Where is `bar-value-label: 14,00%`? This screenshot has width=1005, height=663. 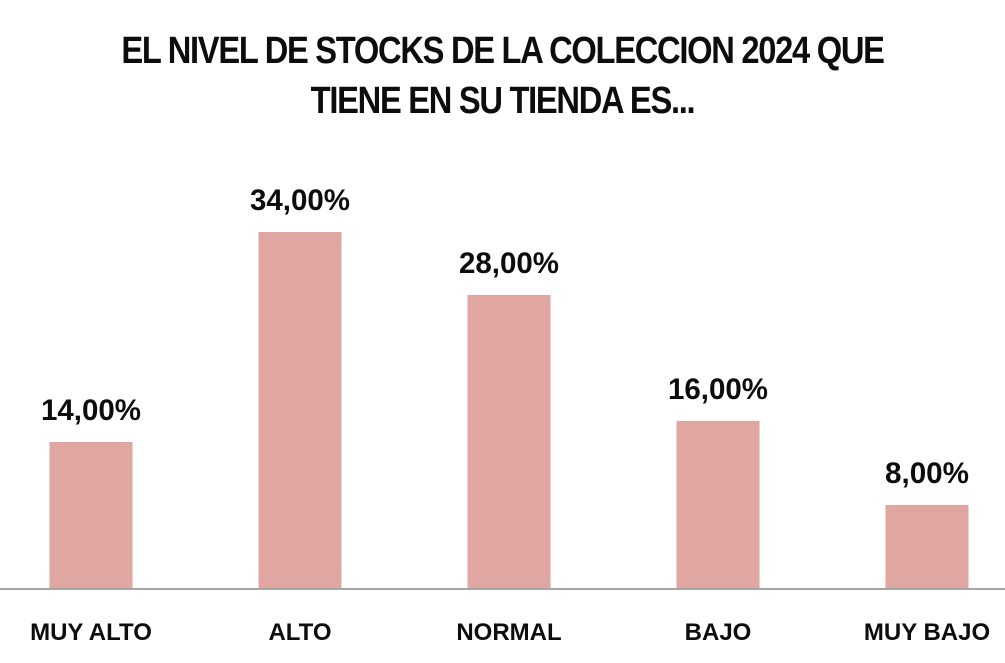
bar-value-label: 14,00% is located at coordinates (91, 410).